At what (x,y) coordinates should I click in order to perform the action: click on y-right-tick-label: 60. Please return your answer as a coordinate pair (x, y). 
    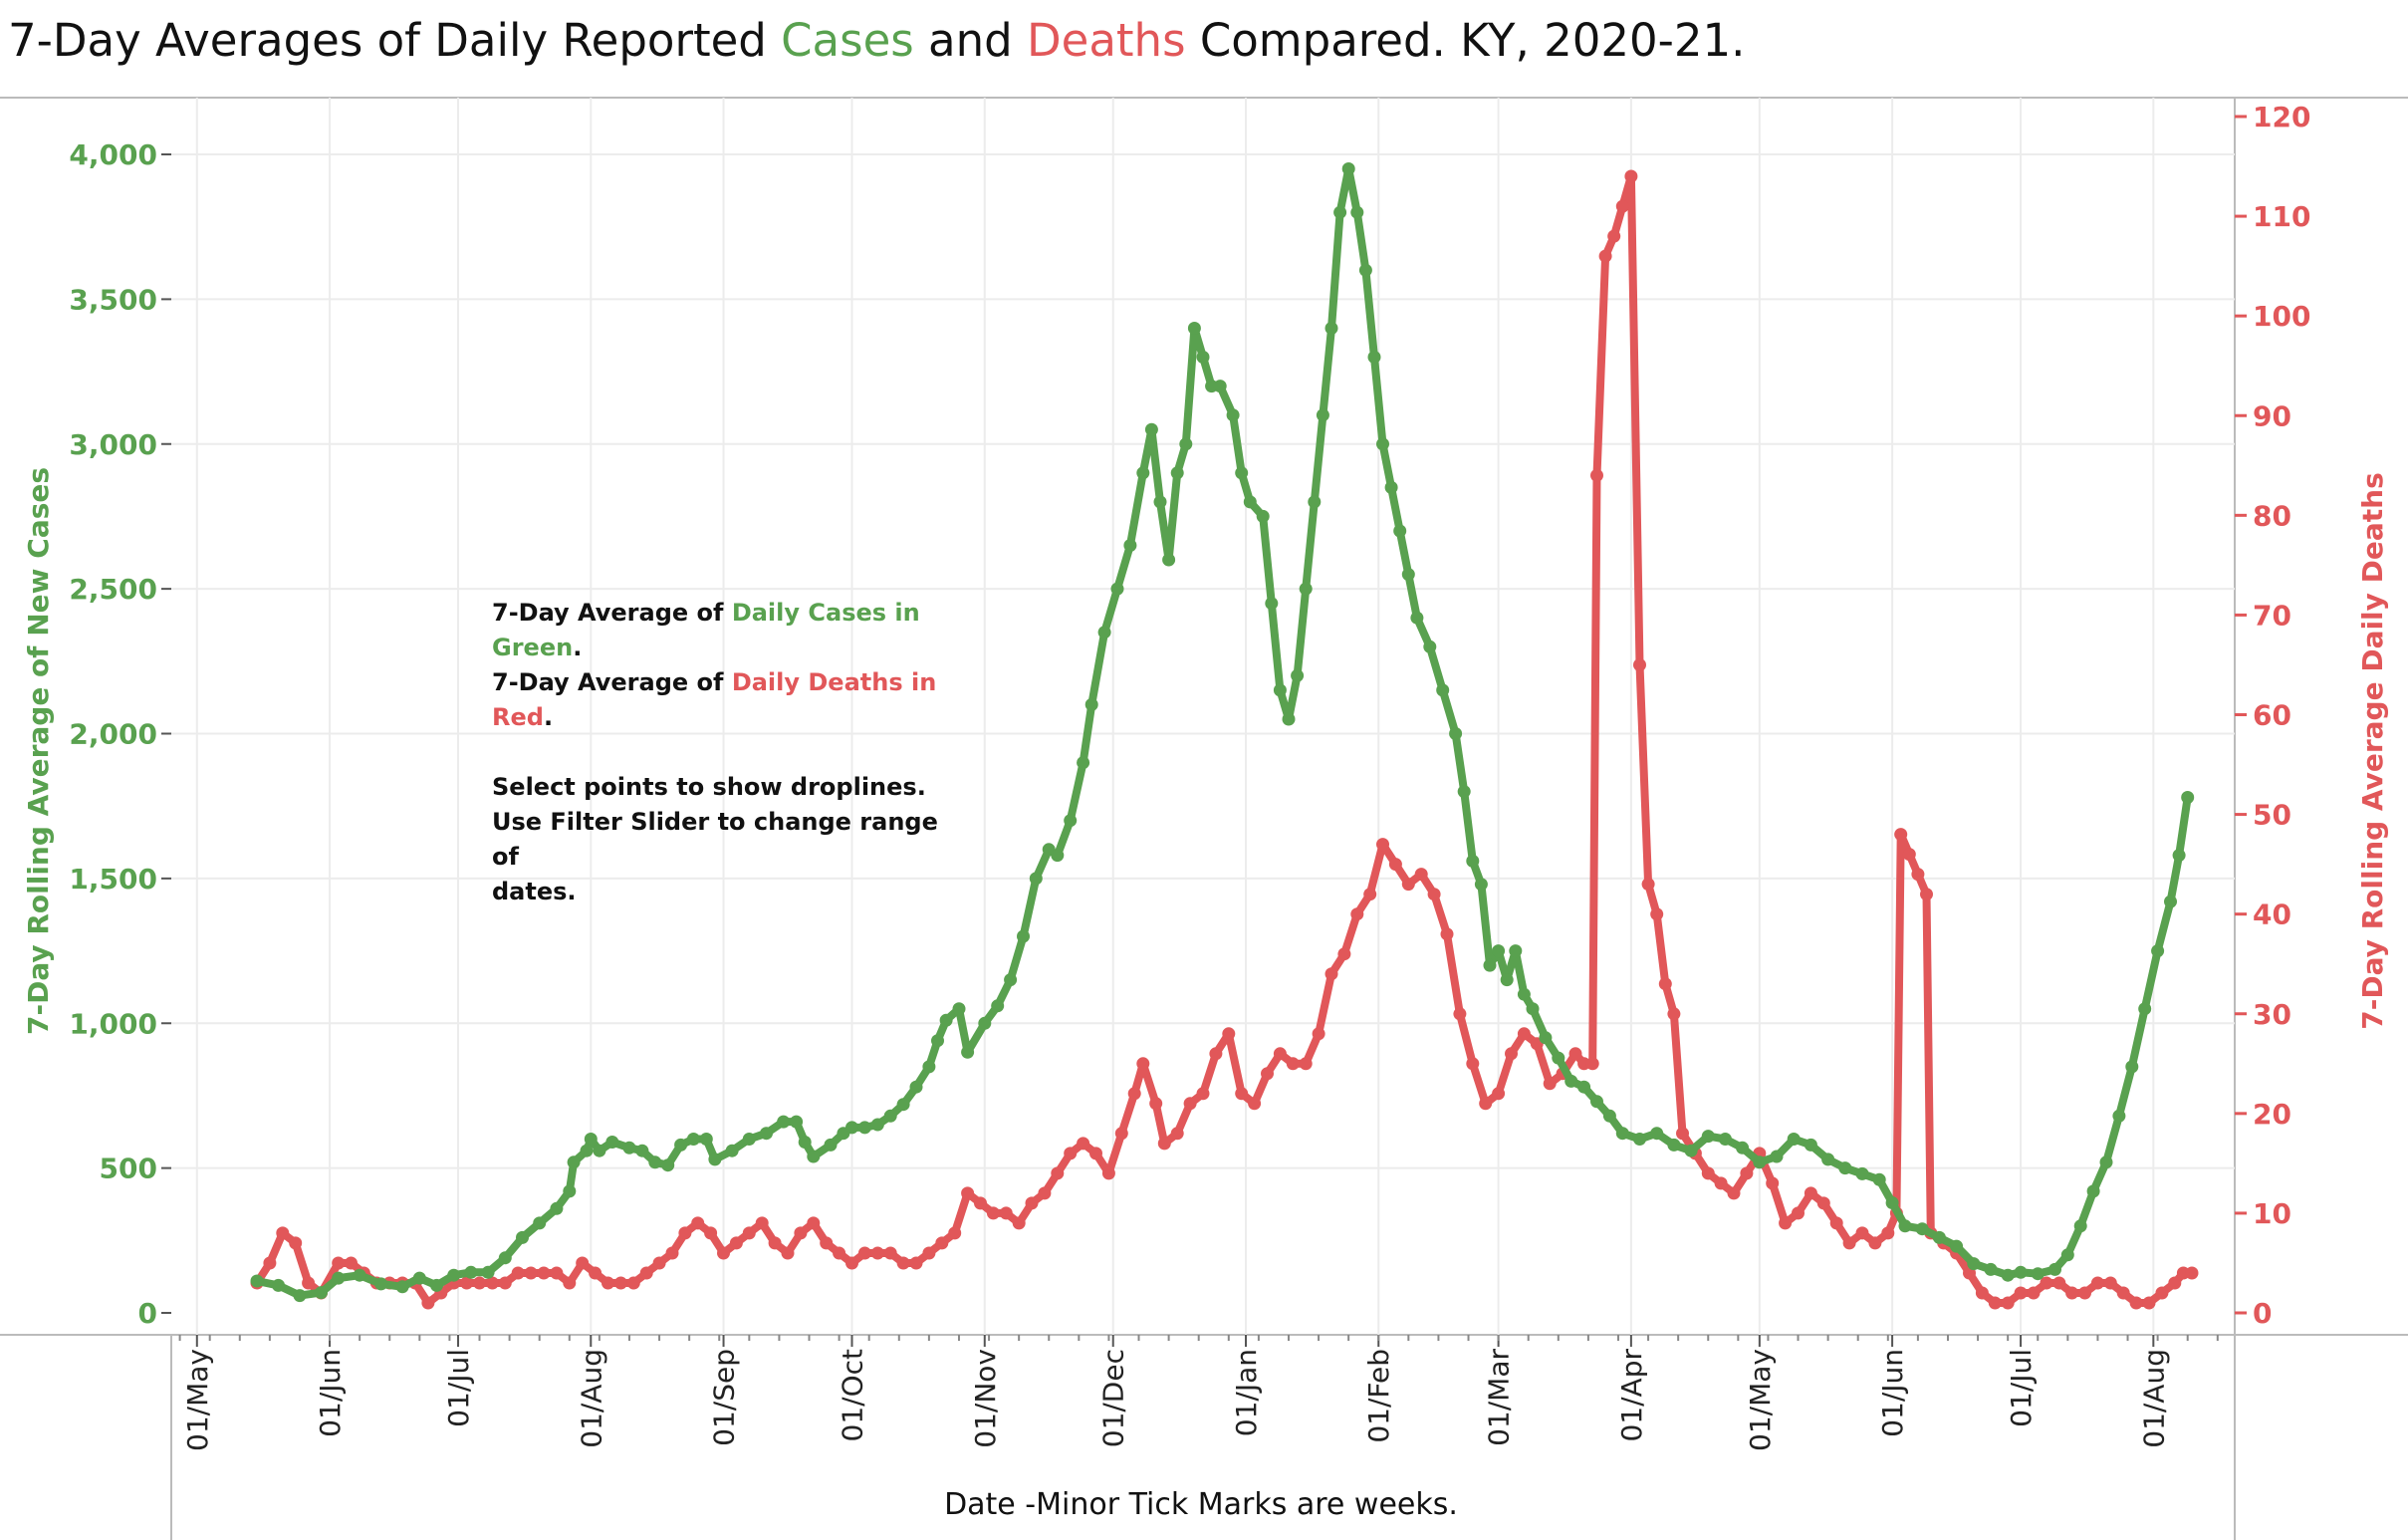
    Looking at the image, I should click on (2272, 715).